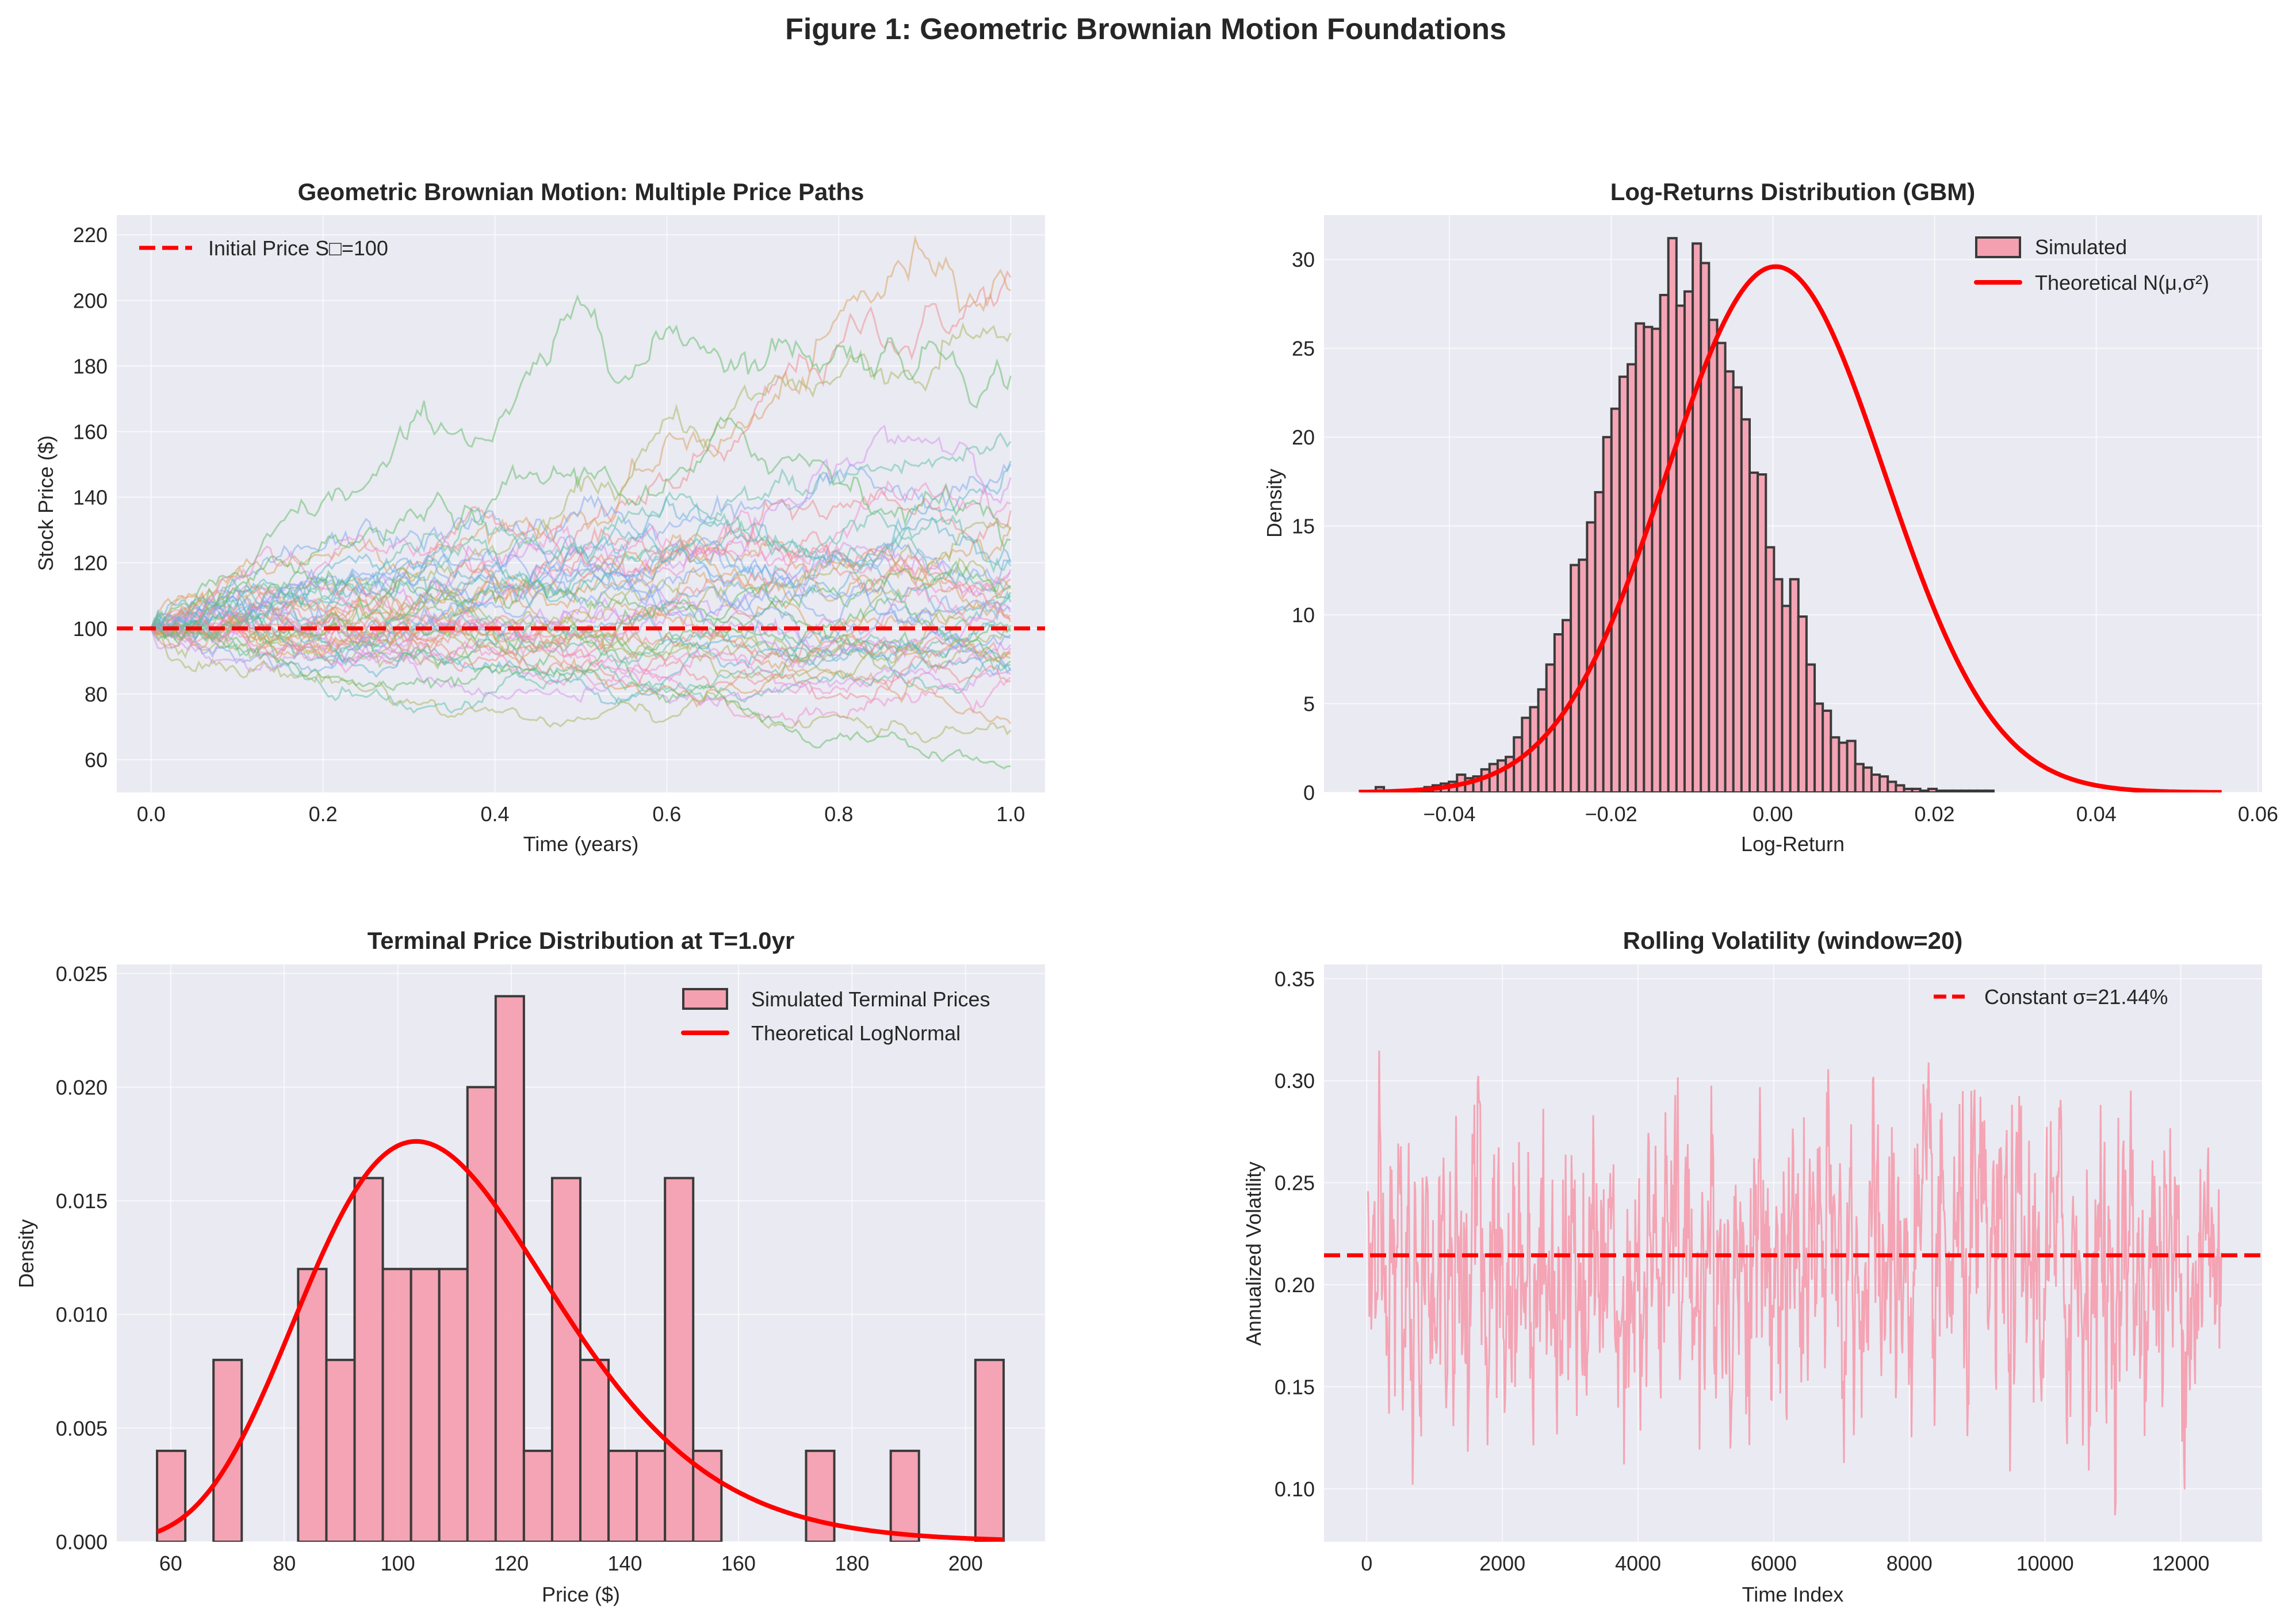 This screenshot has width=2292, height=1624. What do you see at coordinates (1253, 1254) in the screenshot?
I see `y-axis-label: Annualized Volatility` at bounding box center [1253, 1254].